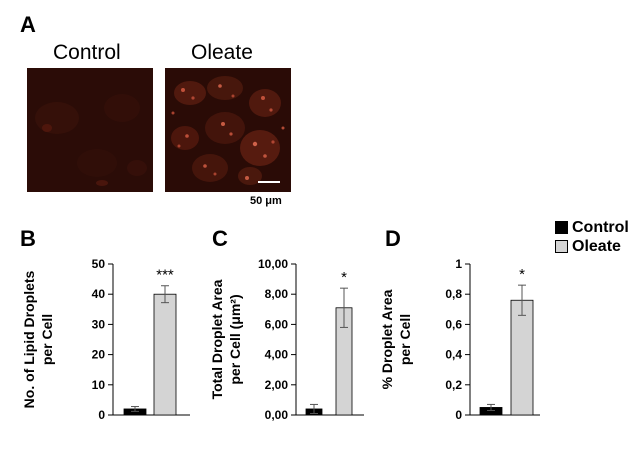  What do you see at coordinates (269, 182) in the screenshot?
I see `scale-bar` at bounding box center [269, 182].